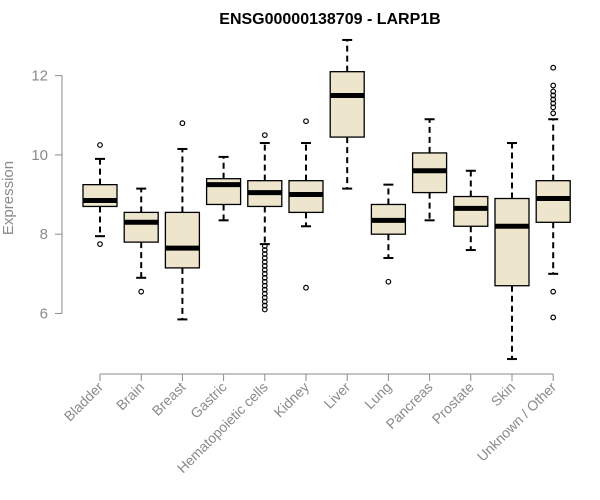 This screenshot has width=600, height=500. I want to click on x-tick-label: Skin, so click(503, 394).